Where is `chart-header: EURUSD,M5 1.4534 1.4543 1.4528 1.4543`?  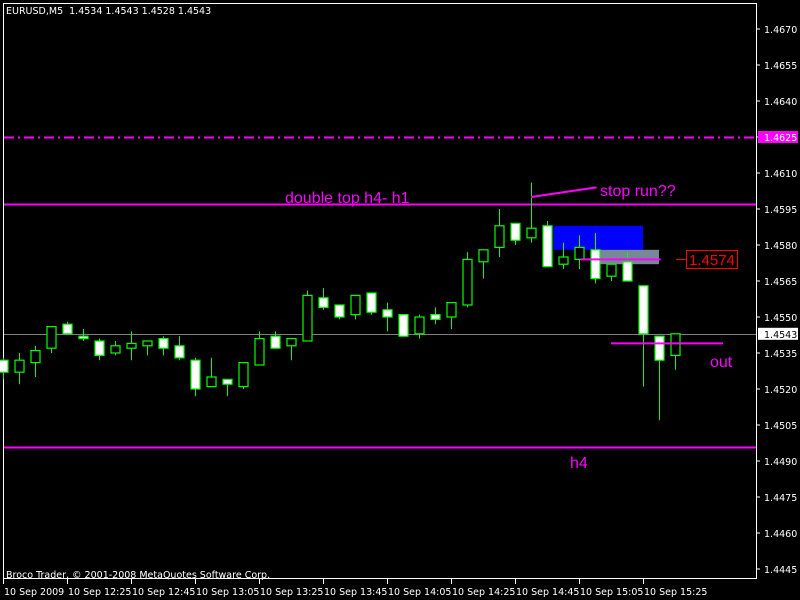 chart-header: EURUSD,M5 1.4534 1.4543 1.4528 1.4543 is located at coordinates (108, 11).